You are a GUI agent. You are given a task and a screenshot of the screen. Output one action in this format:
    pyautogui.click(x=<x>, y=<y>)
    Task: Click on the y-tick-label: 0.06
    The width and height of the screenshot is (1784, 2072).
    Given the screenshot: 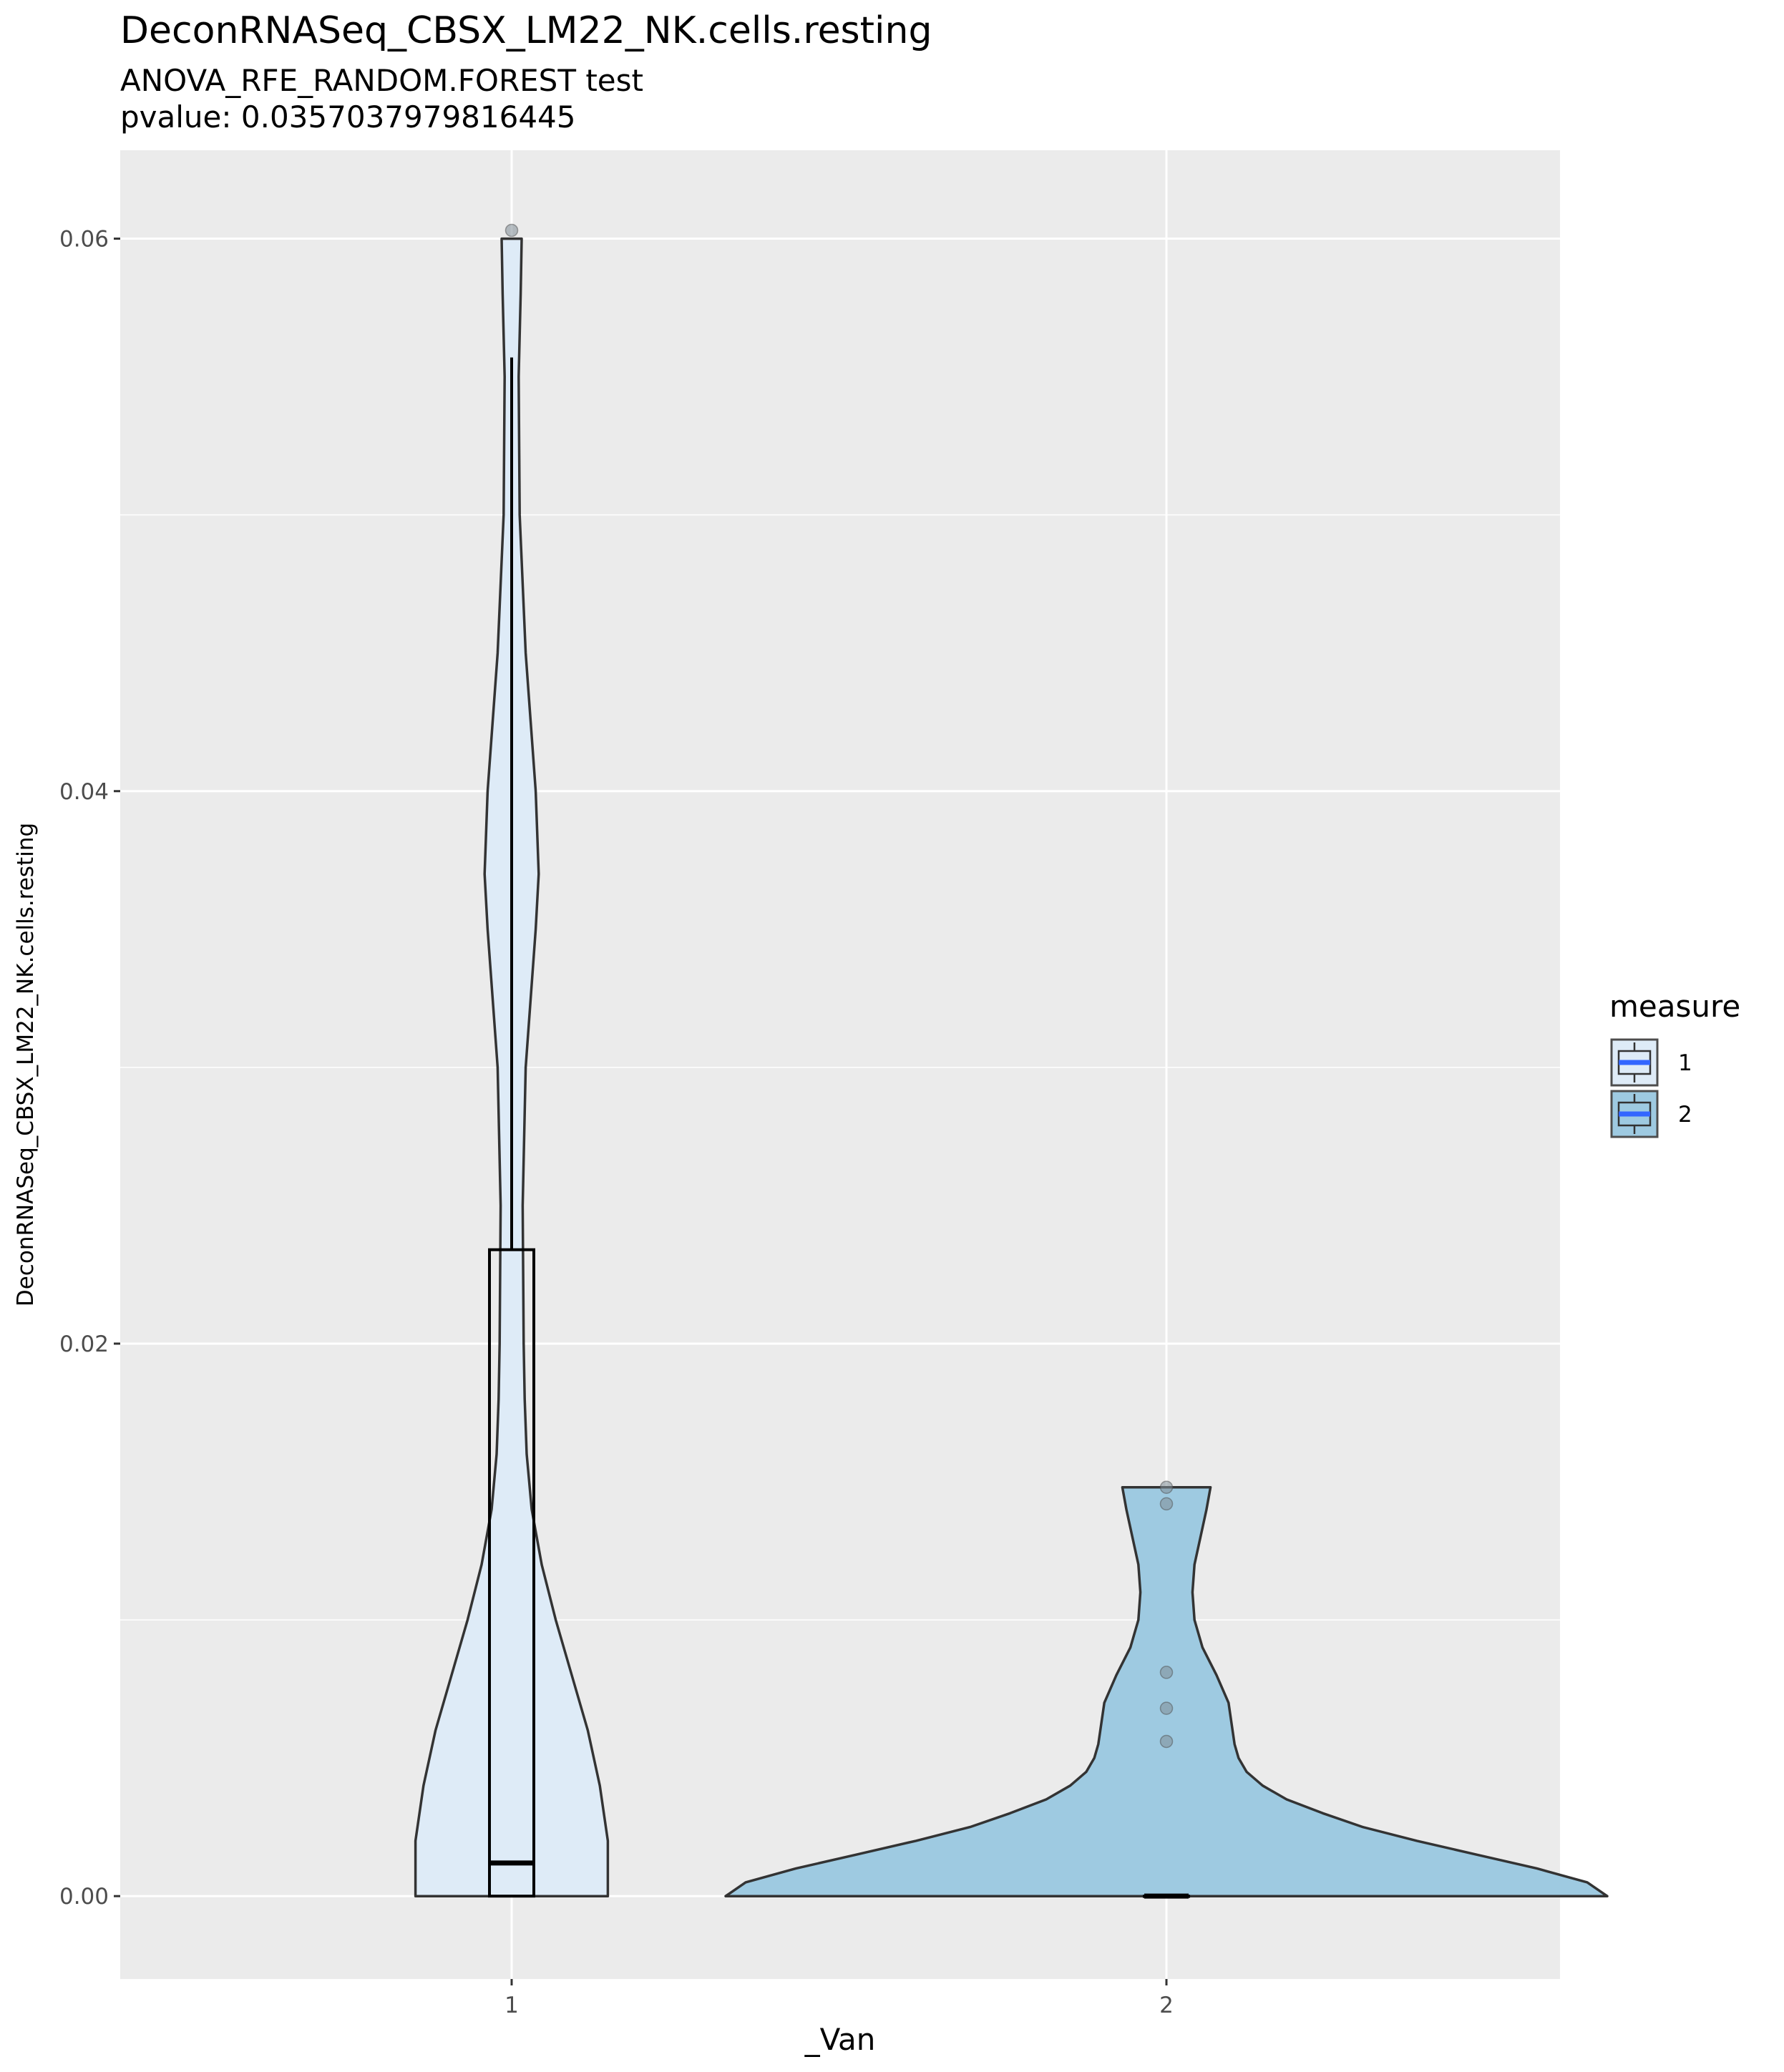 What is the action you would take?
    pyautogui.click(x=84, y=240)
    